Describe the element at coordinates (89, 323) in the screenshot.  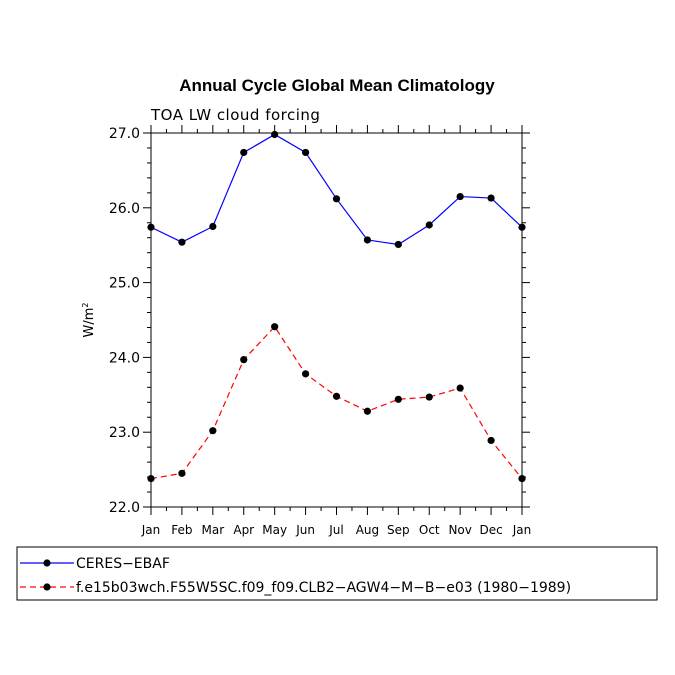
I see `y-axis-label-text: W/m` at that location.